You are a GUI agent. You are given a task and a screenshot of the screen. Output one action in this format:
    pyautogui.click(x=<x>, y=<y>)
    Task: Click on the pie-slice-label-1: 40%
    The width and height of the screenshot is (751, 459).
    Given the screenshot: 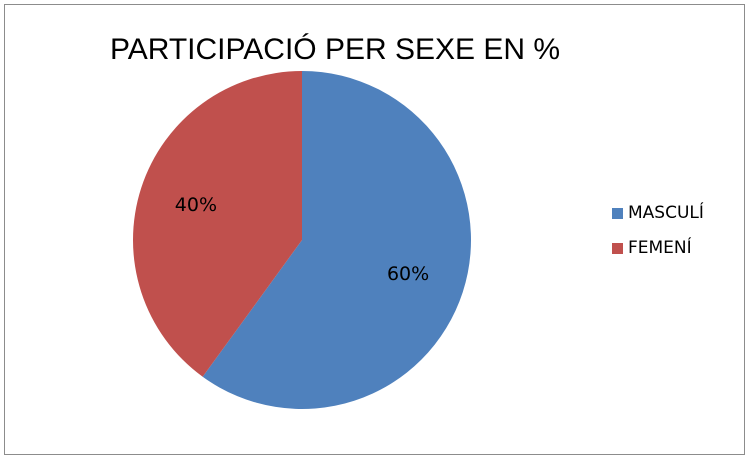 What is the action you would take?
    pyautogui.click(x=196, y=205)
    